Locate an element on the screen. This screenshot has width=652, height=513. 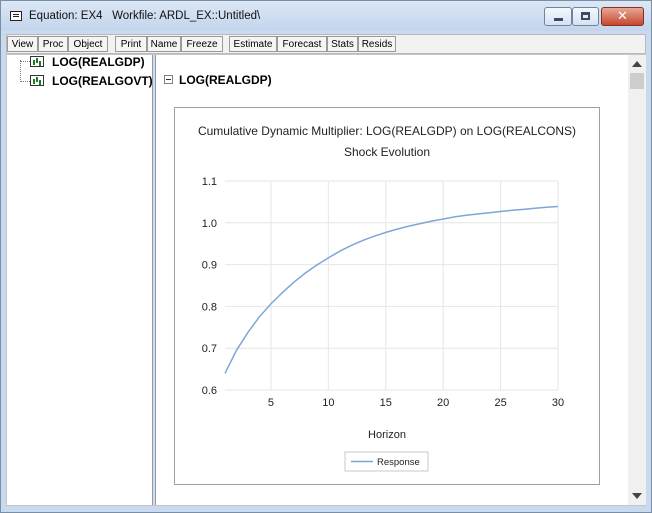
scroll-up-arrow-icon is located at coordinates (637, 64).